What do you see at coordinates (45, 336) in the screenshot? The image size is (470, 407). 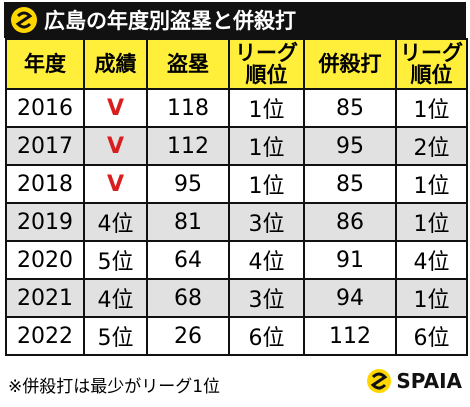 I see `table-cell: 2022` at bounding box center [45, 336].